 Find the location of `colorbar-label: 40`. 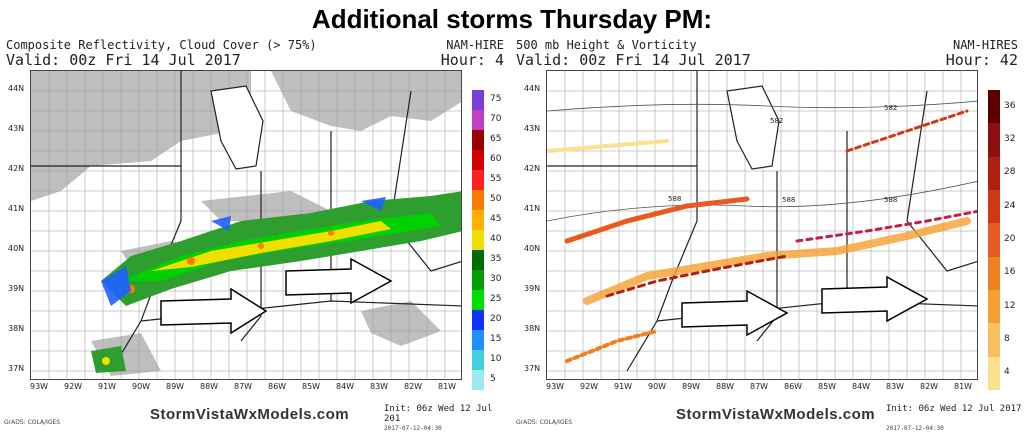

colorbar-label: 40 is located at coordinates (496, 239).